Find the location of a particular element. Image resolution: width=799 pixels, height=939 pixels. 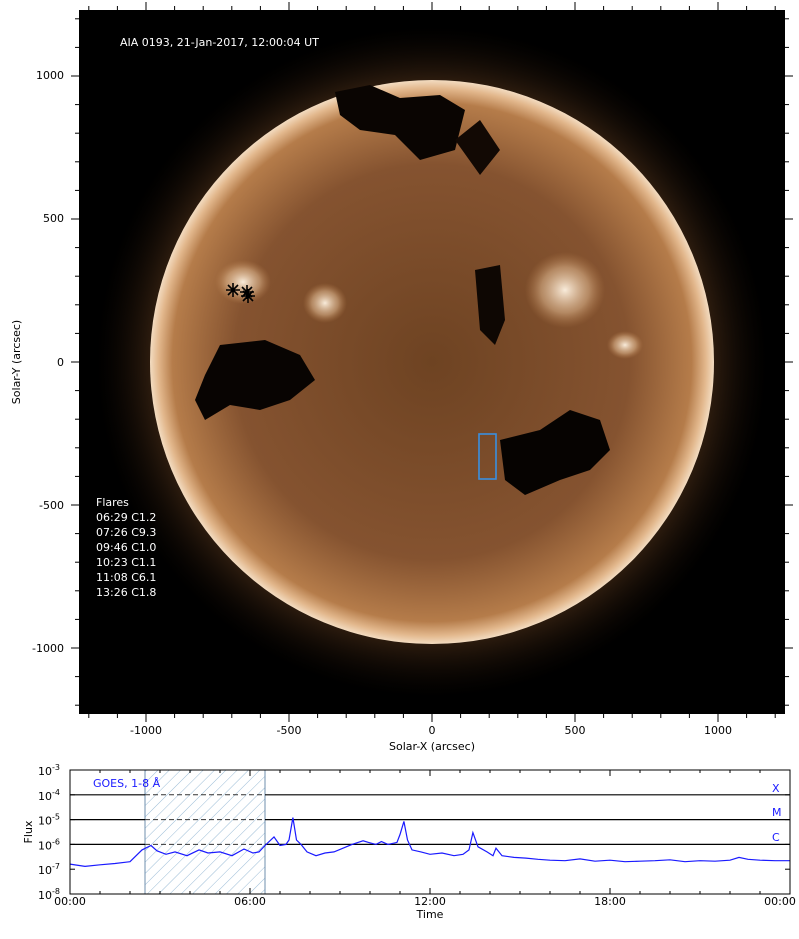

image-x-tick-labels: -1000 -500 0 500 1000 is located at coordinates (431, 730).